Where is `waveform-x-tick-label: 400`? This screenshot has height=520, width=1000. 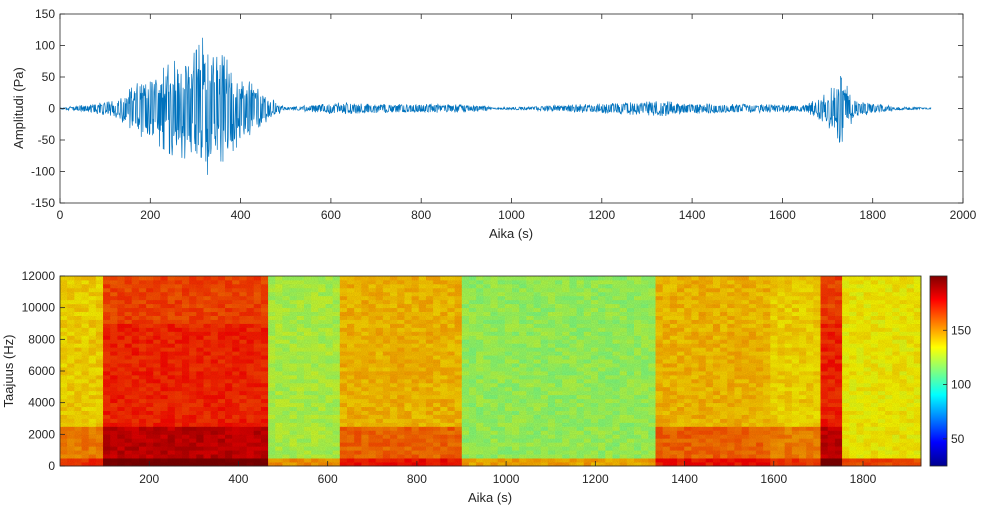
waveform-x-tick-label: 400 is located at coordinates (241, 215).